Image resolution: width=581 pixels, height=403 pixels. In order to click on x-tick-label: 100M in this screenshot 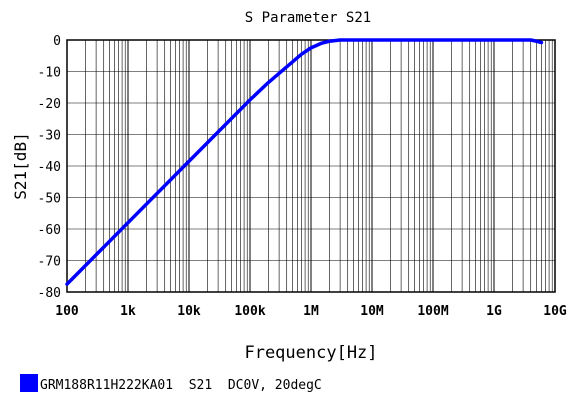, I will do `click(432, 311)`.